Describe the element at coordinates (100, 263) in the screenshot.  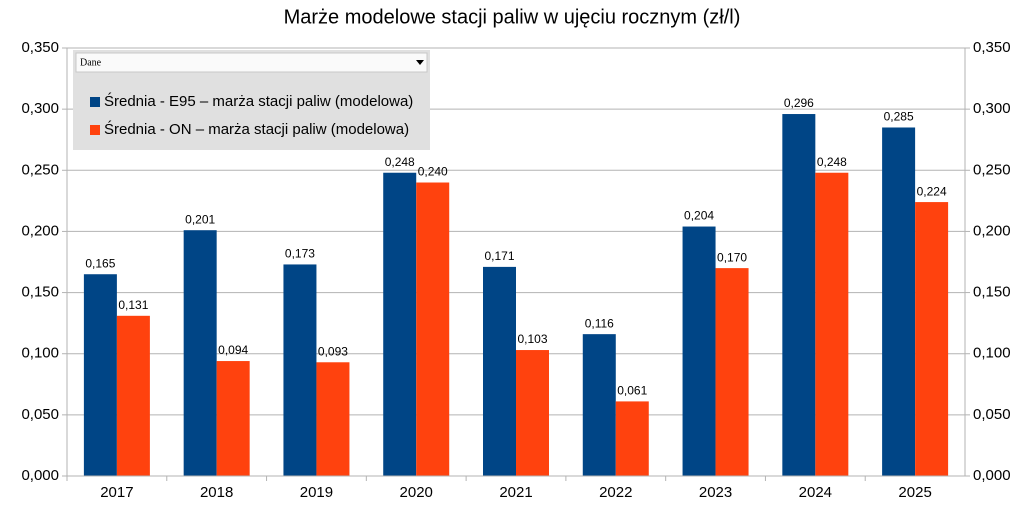
I see `value-label: 0,165` at that location.